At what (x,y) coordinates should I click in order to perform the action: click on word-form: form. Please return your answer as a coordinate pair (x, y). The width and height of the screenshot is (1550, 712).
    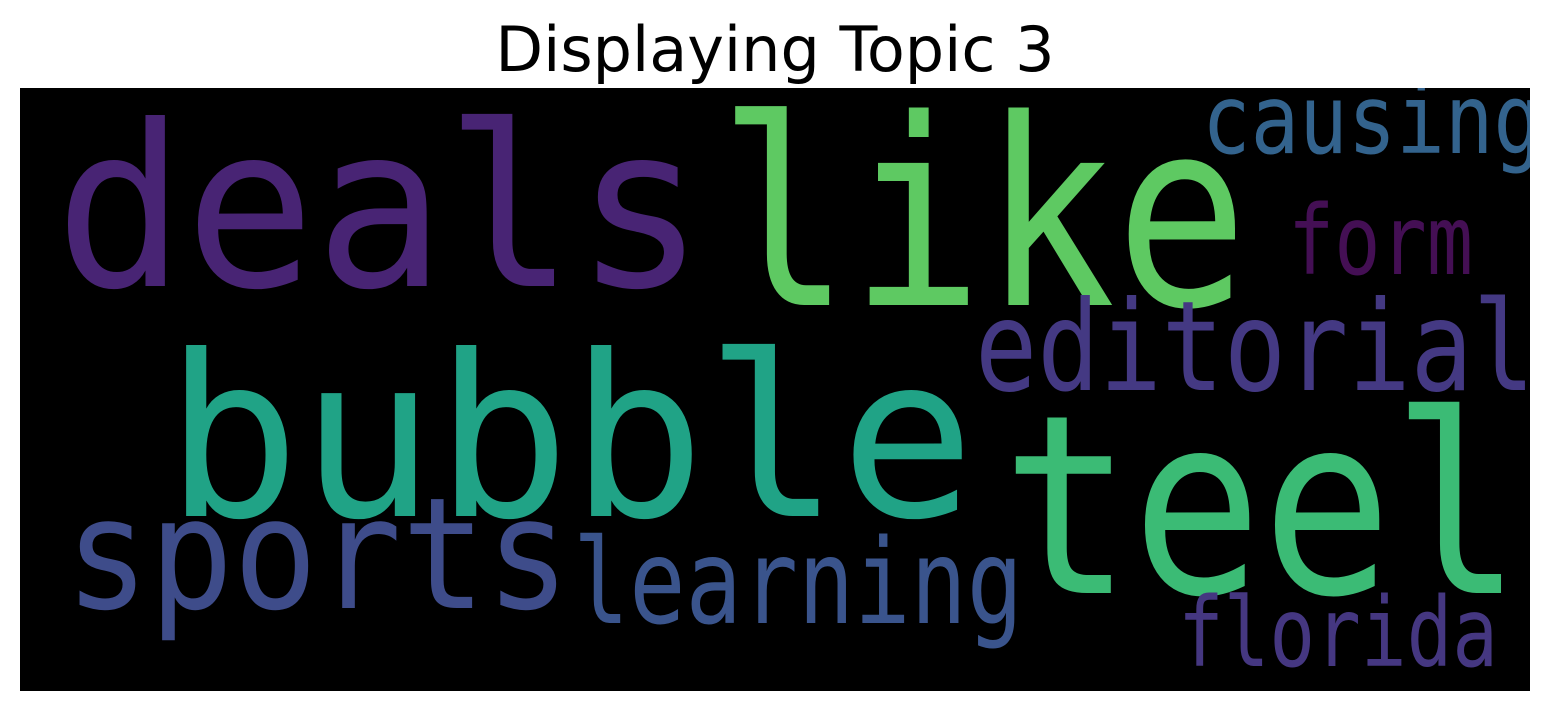
    Looking at the image, I should click on (1380, 241).